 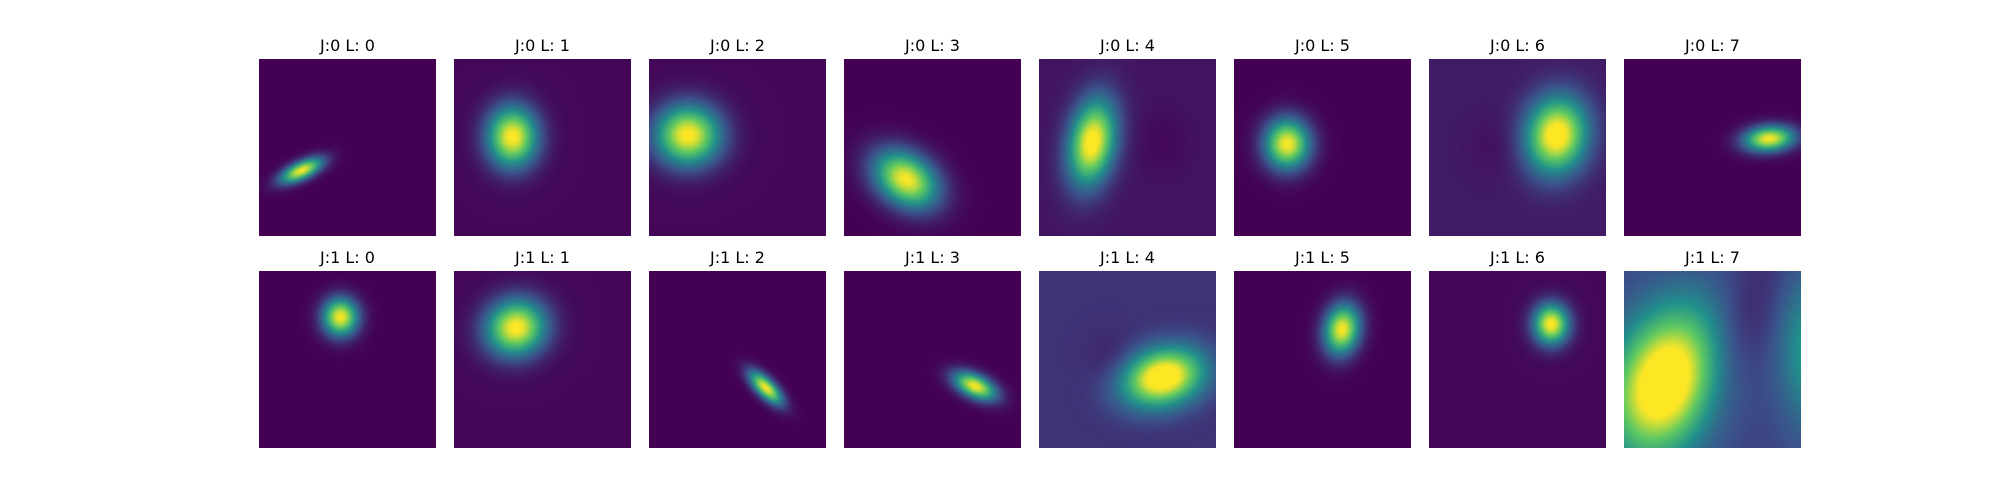 What do you see at coordinates (347, 257) in the screenshot?
I see `panel-title: J:1 L: 0` at bounding box center [347, 257].